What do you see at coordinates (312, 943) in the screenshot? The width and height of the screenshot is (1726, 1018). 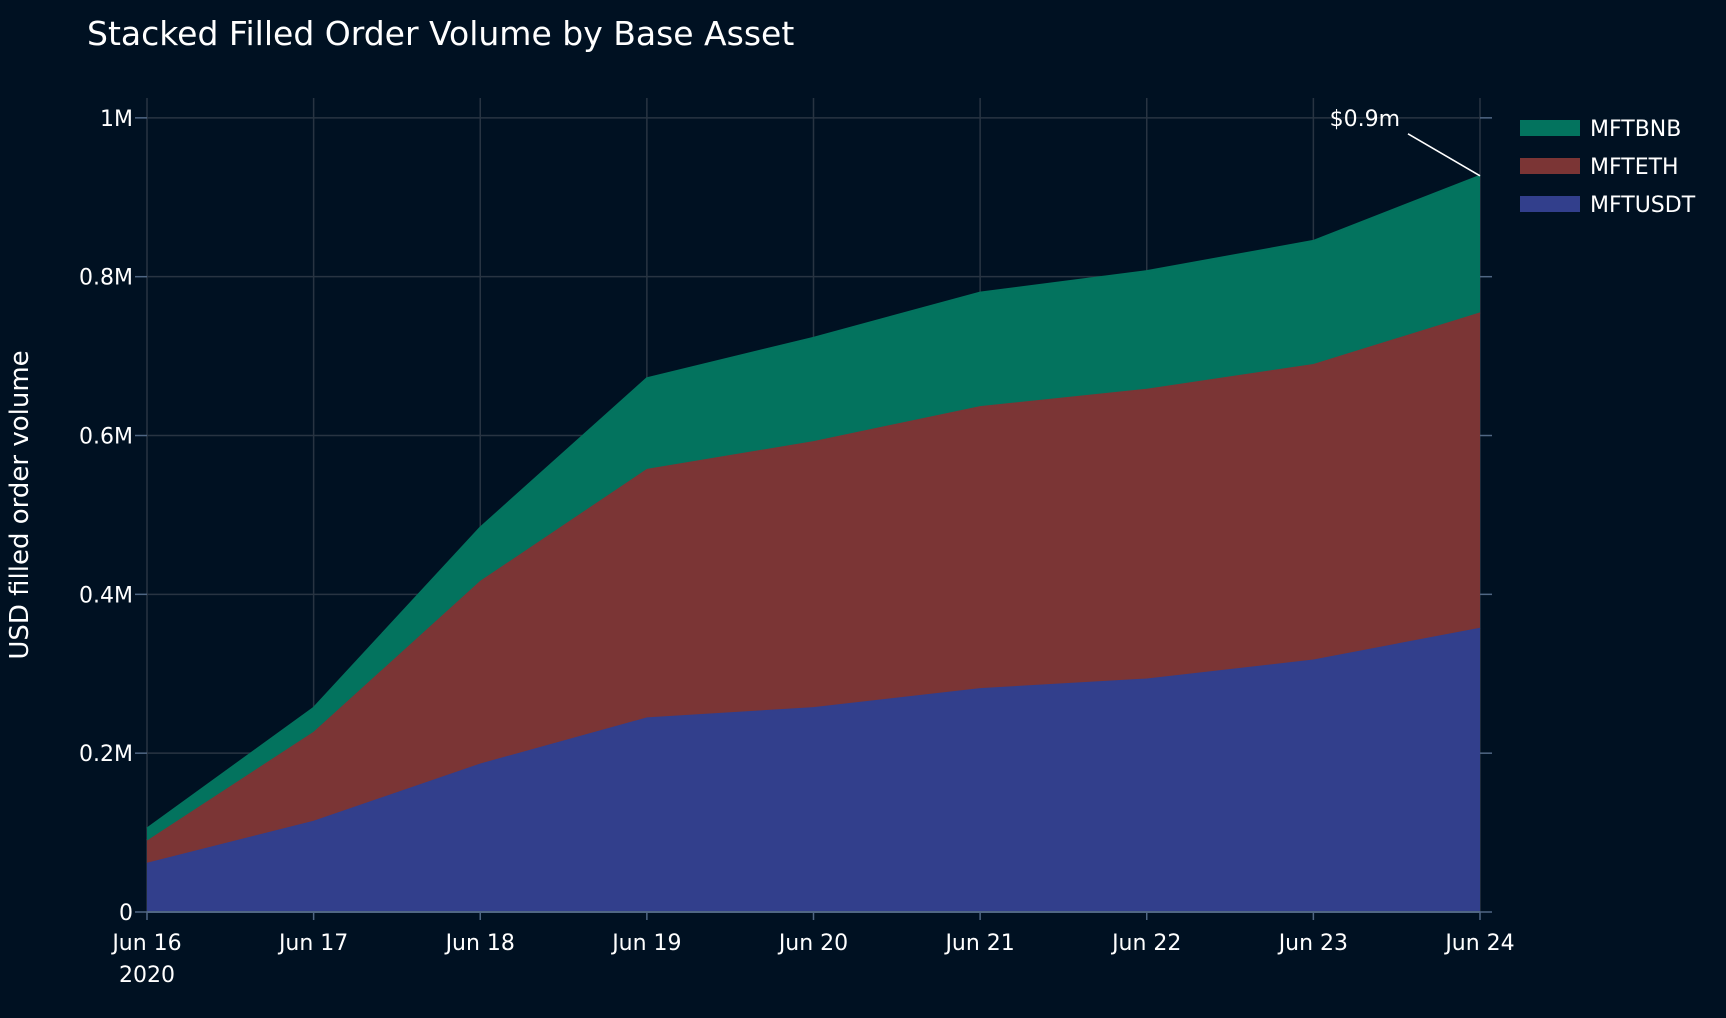 I see `x-tick-label-1: Jun 17` at bounding box center [312, 943].